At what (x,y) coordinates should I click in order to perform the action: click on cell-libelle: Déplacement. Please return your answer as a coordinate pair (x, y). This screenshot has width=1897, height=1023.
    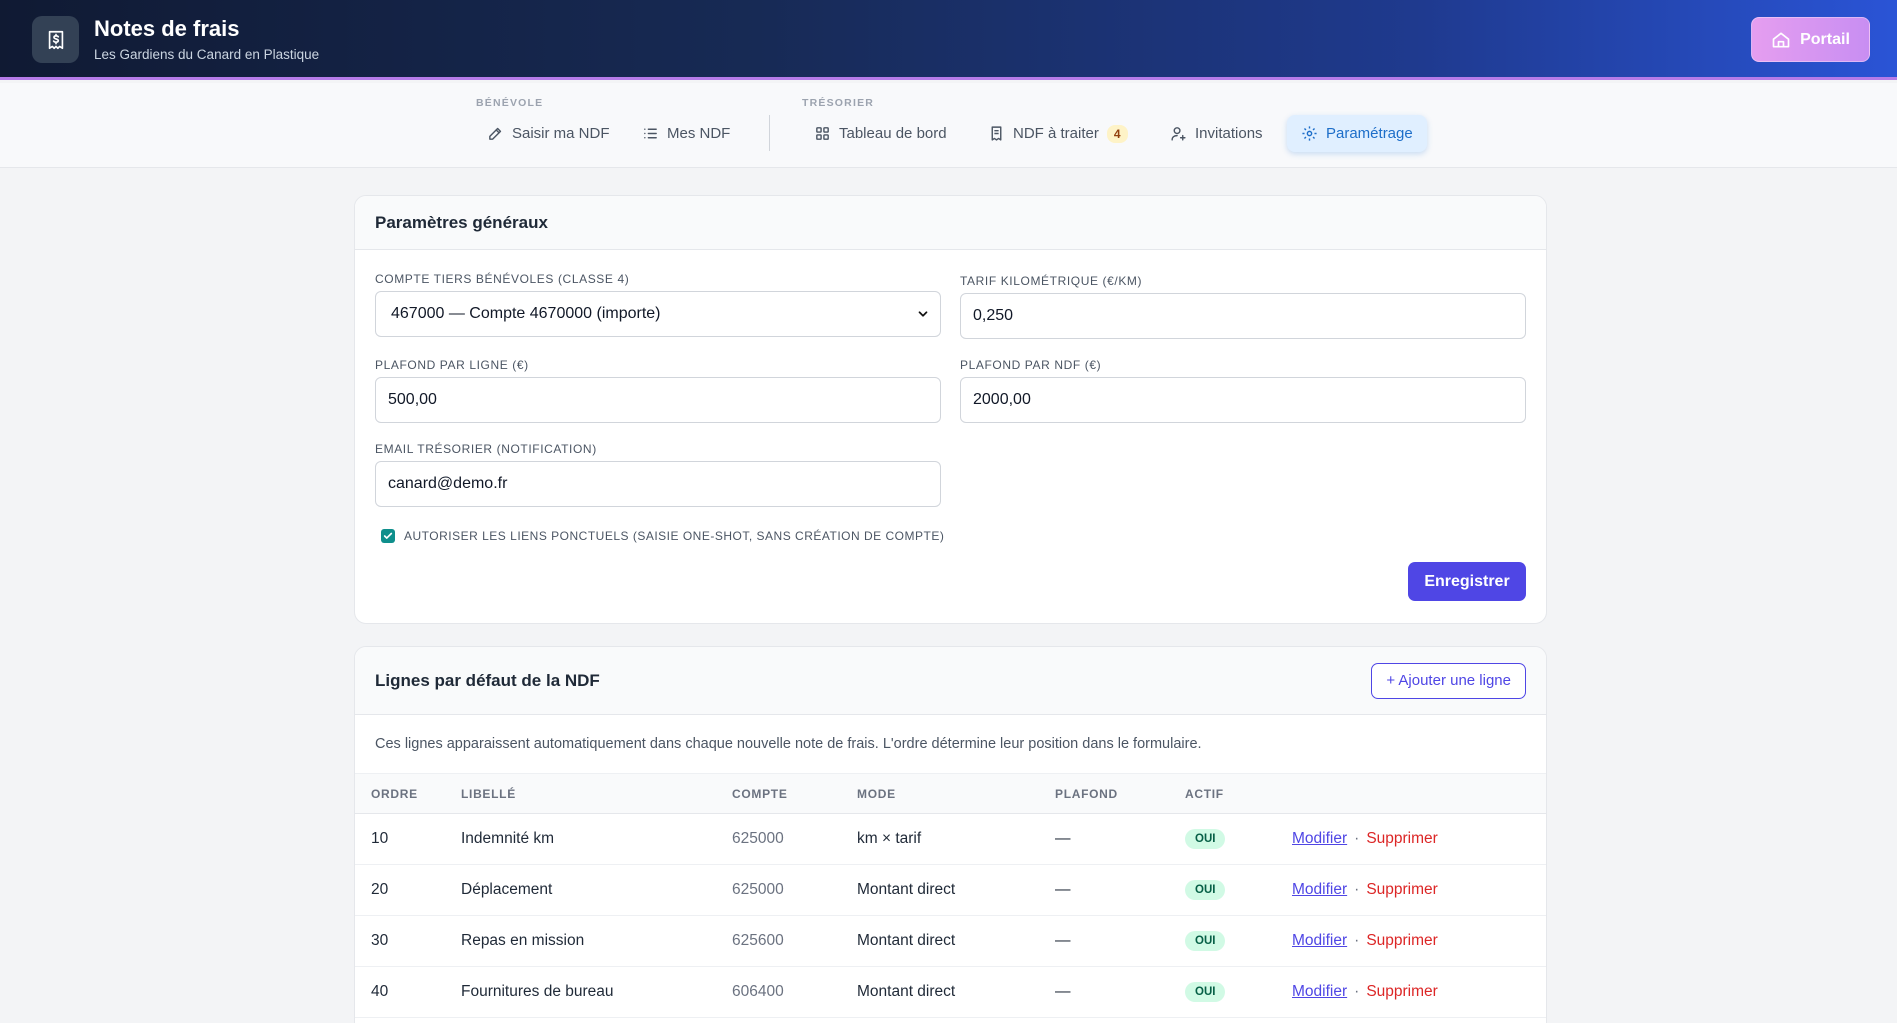
    Looking at the image, I should click on (596, 890).